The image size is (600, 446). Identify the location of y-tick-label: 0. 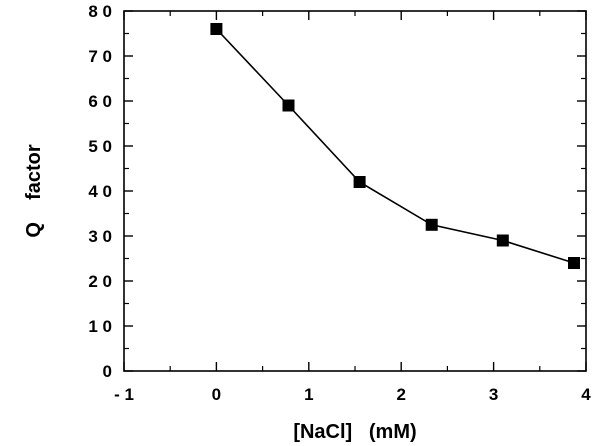
(107, 371).